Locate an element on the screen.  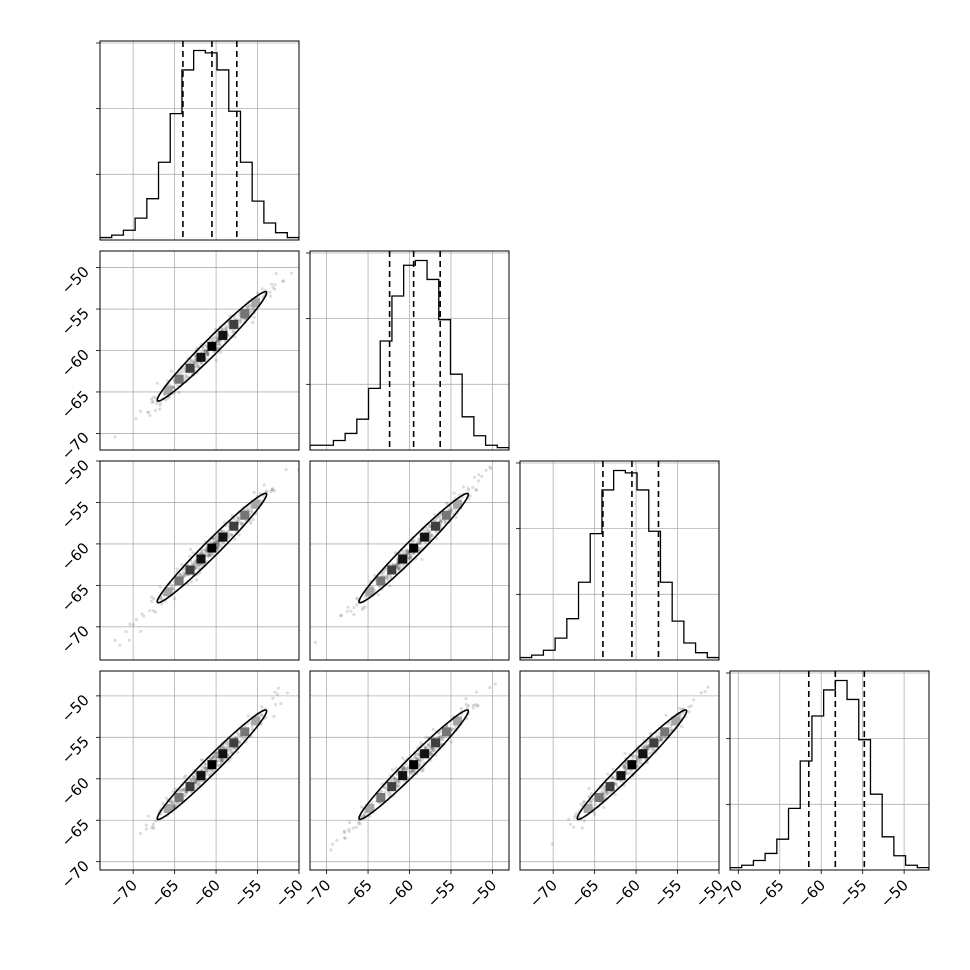
x-tick-label: −65 is located at coordinates (769, 893).